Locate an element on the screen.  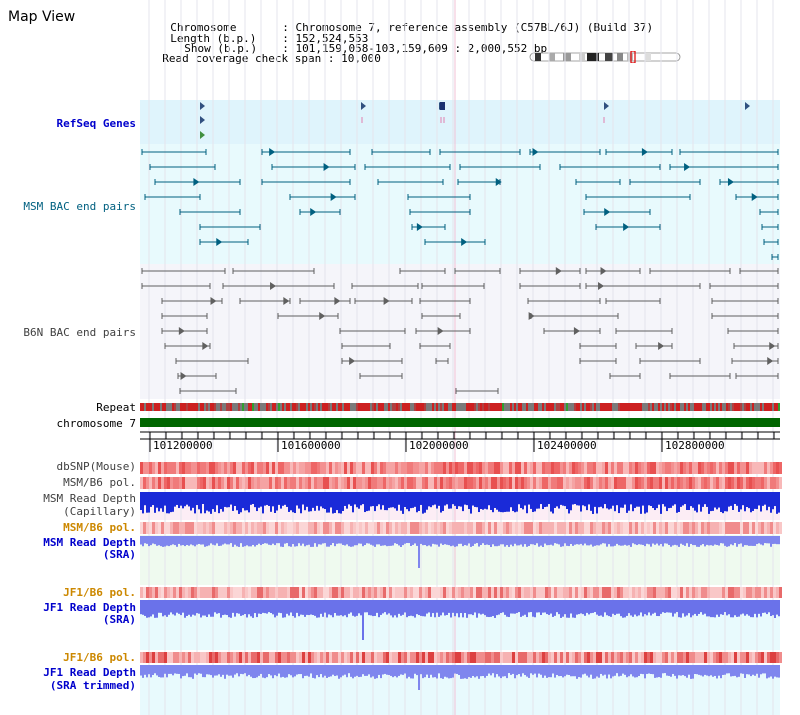
track-label-repeat: Repeat is located at coordinates (116, 407).